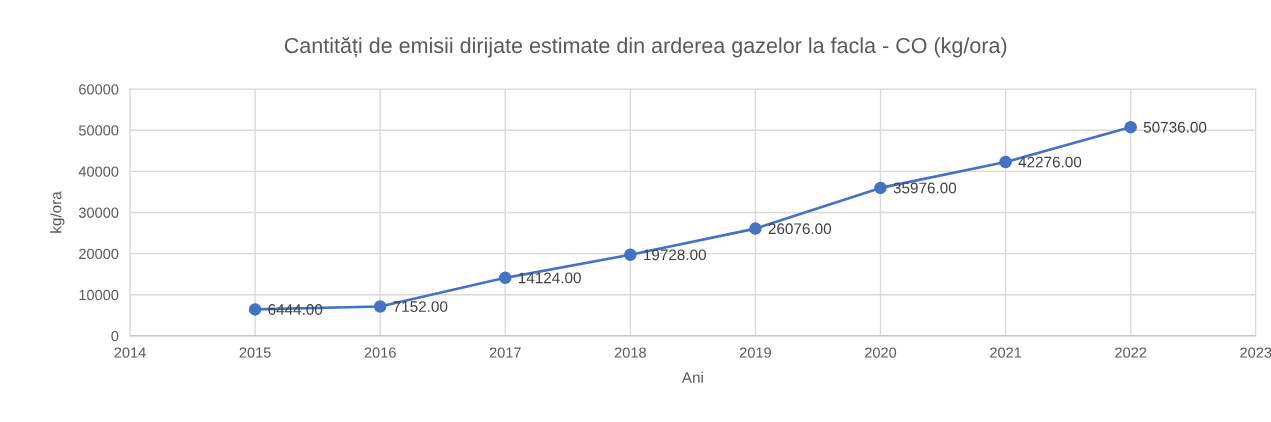  I want to click on y-tick-label: 20000, so click(99, 254).